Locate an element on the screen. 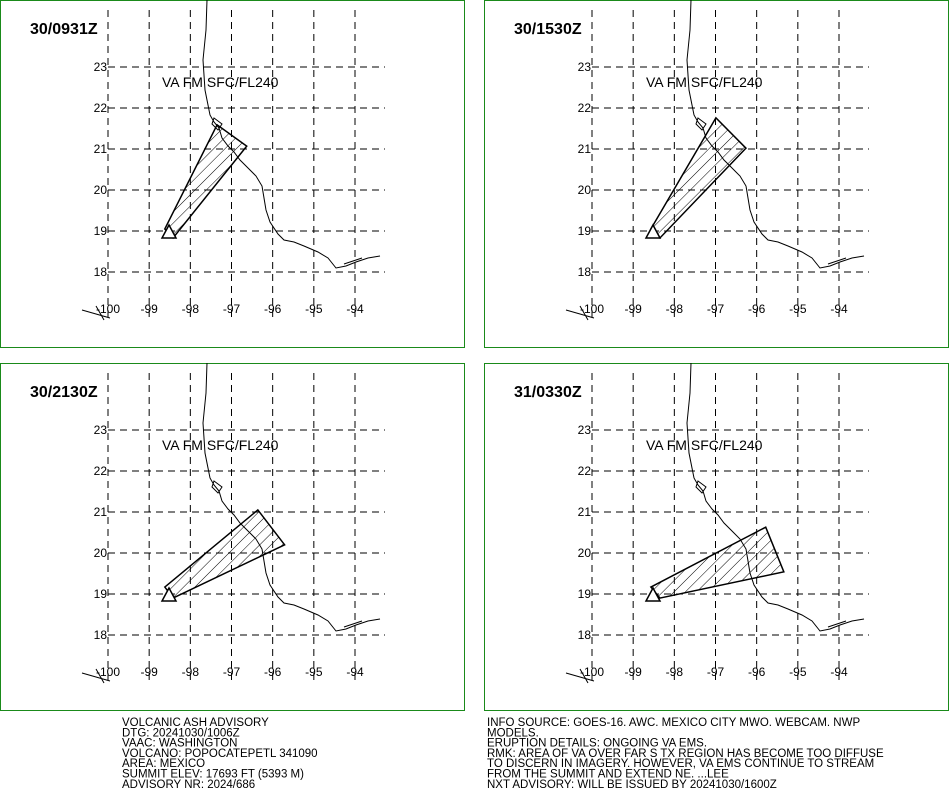 The height and width of the screenshot is (812, 950). advisory-line: DTG: 20241030/1006Z is located at coordinates (181, 733).